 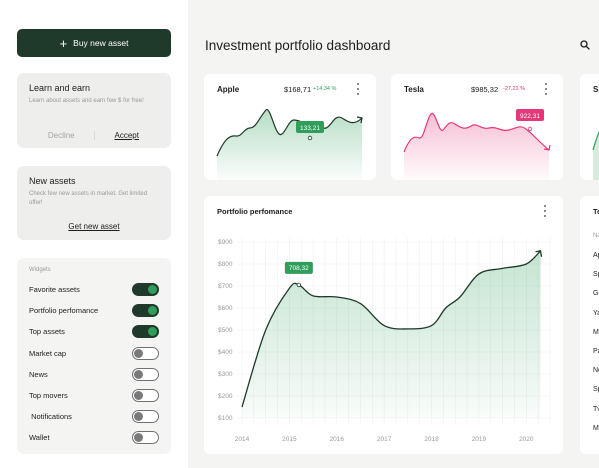 I want to click on widget-row: Market cap, so click(x=94, y=353).